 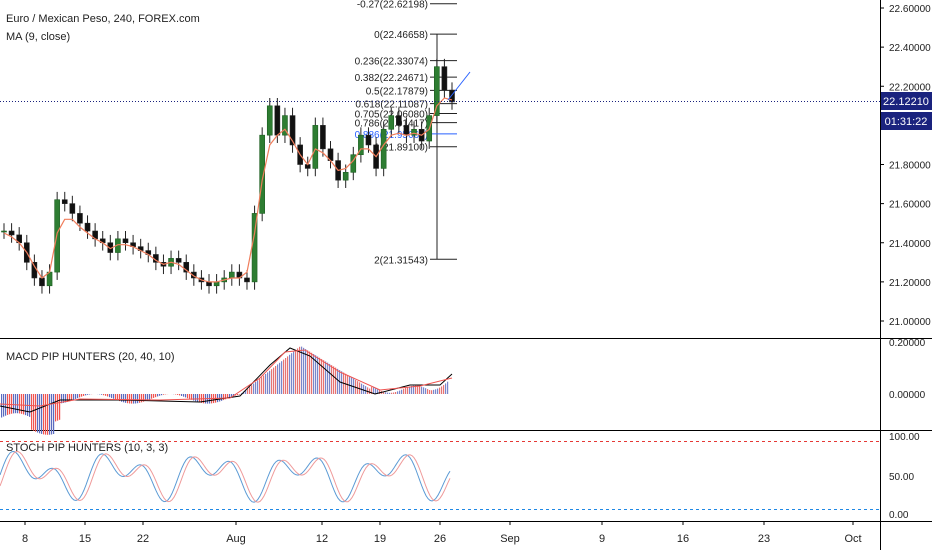 I want to click on current-price-text: 22.12210, so click(x=906, y=102).